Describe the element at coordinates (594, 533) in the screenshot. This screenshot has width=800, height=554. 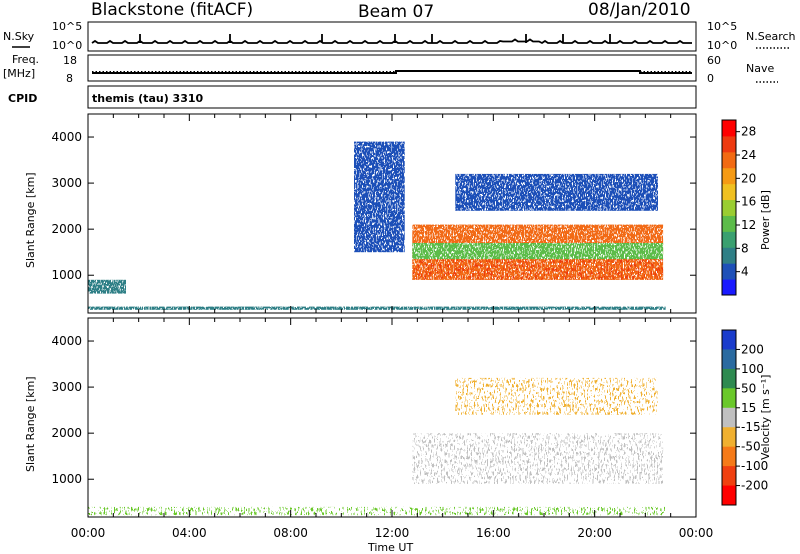
I see `x-tick-label: 20:00` at that location.